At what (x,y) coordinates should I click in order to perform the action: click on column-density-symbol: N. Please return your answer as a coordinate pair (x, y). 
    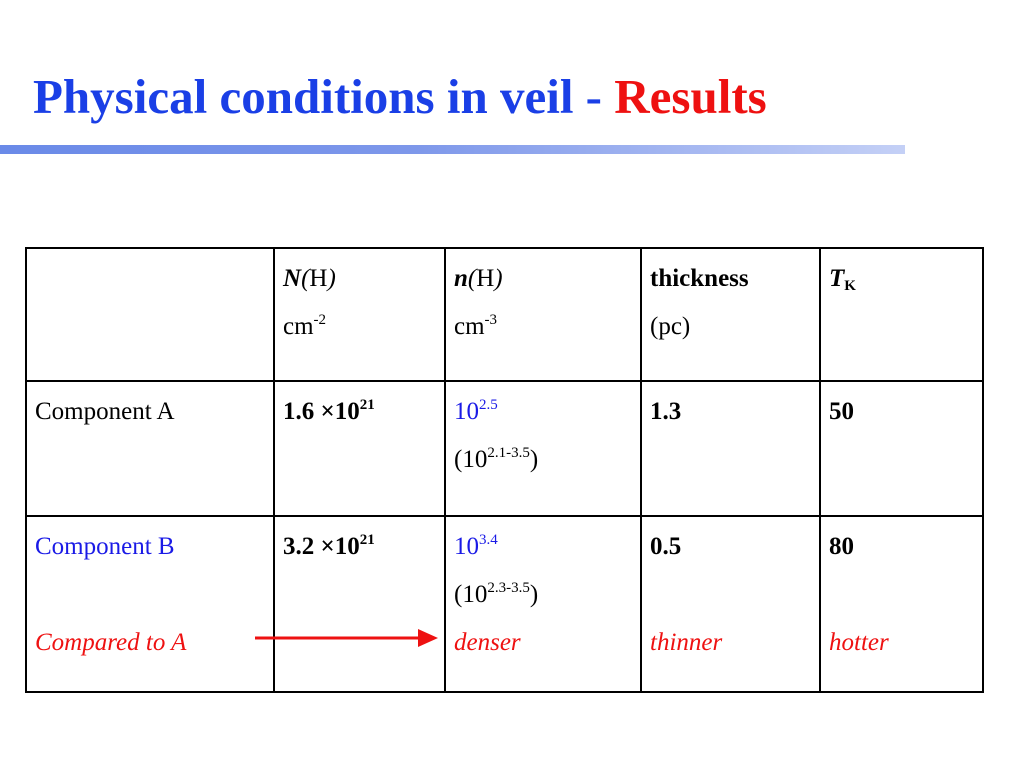
    Looking at the image, I should click on (292, 278).